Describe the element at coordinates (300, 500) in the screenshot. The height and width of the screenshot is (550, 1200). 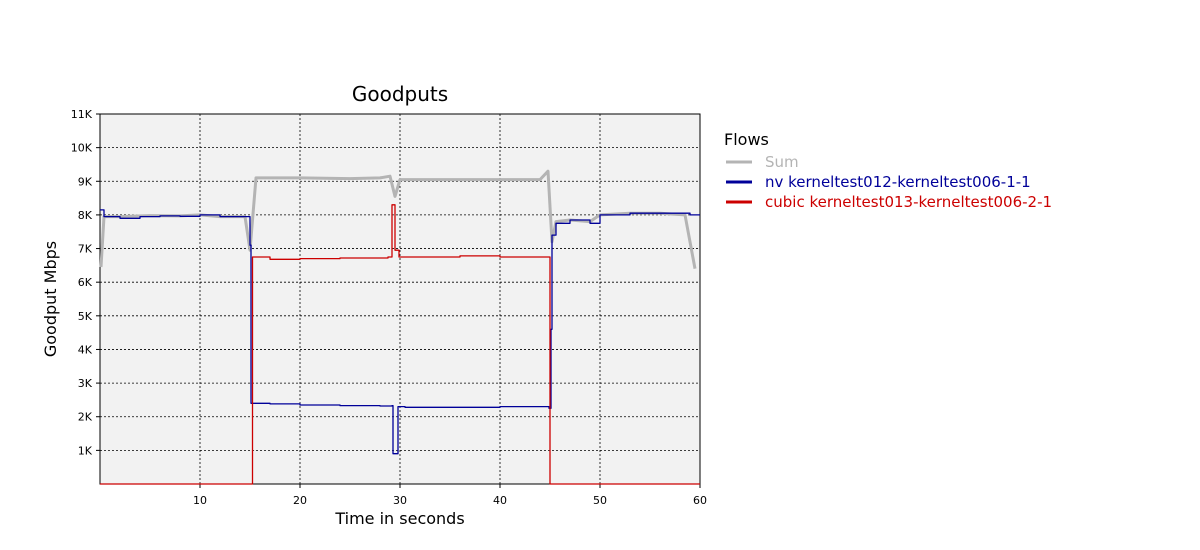
I see `x-tick-label: 20` at that location.